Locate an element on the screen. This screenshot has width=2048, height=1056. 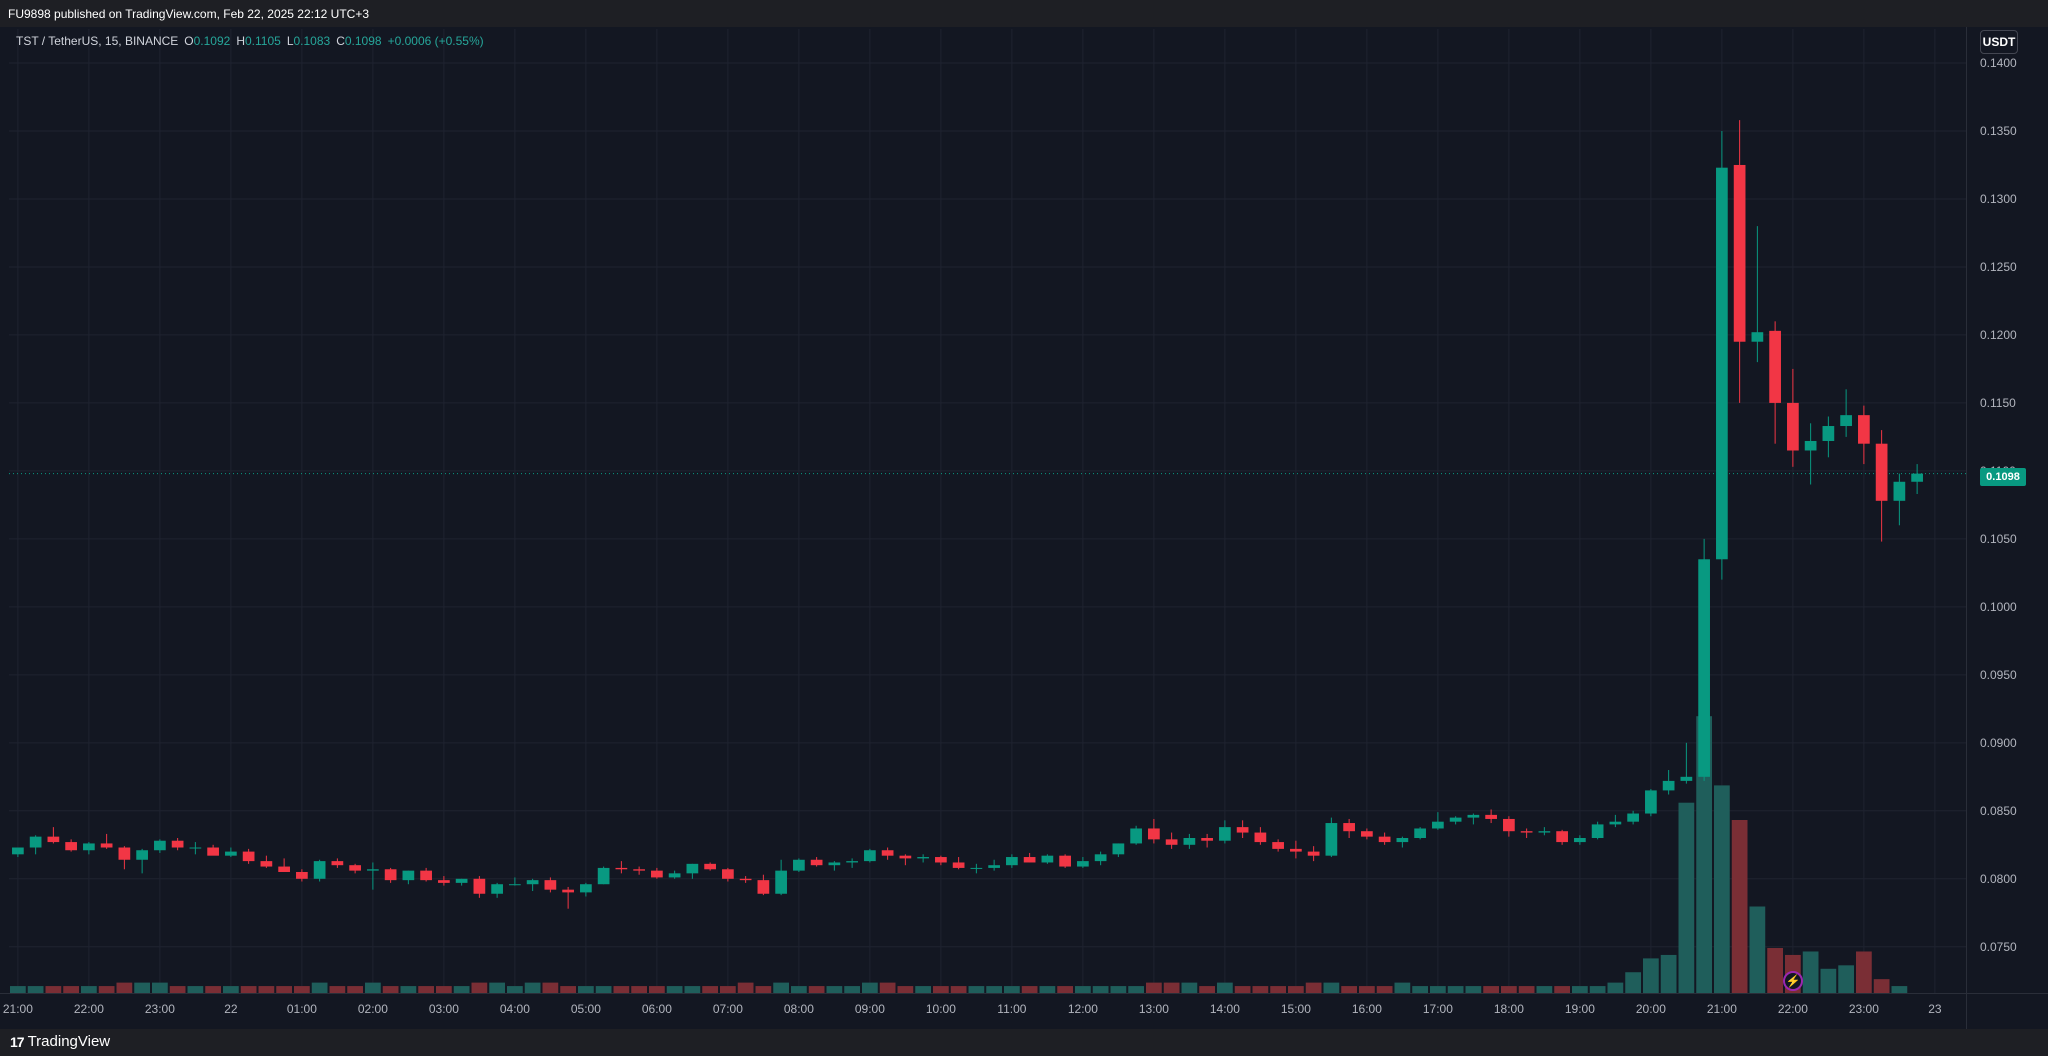
x-tick-label: 22:00 is located at coordinates (89, 1009).